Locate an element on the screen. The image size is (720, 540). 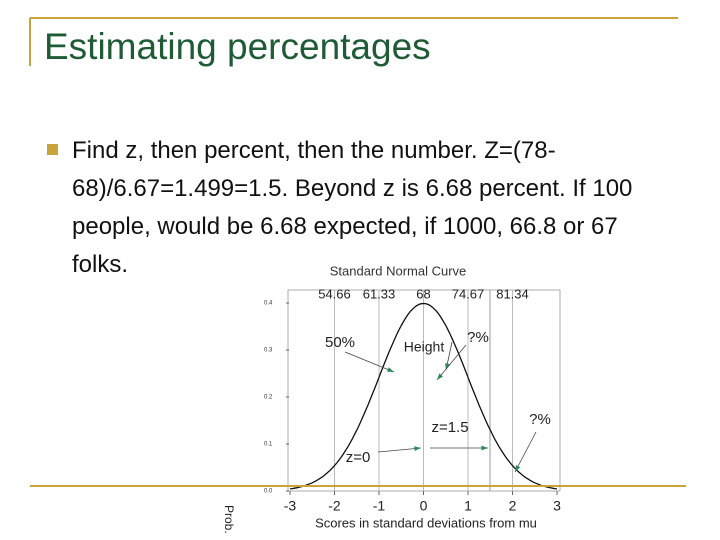
x-tick-label: 0 is located at coordinates (424, 506).